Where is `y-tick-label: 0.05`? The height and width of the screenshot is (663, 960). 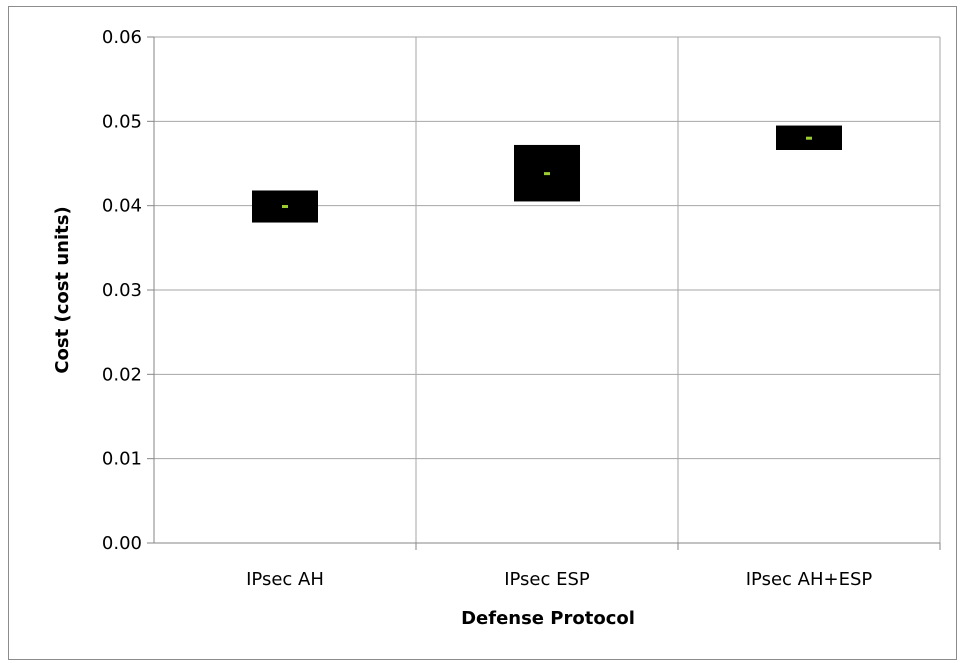
y-tick-label: 0.05 is located at coordinates (122, 121).